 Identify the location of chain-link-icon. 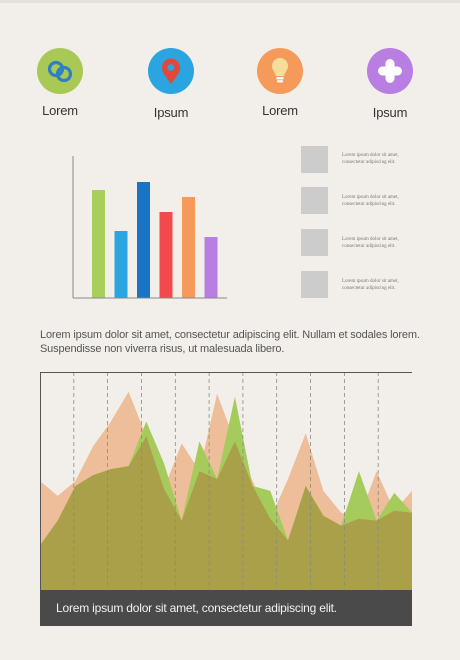
(60, 71).